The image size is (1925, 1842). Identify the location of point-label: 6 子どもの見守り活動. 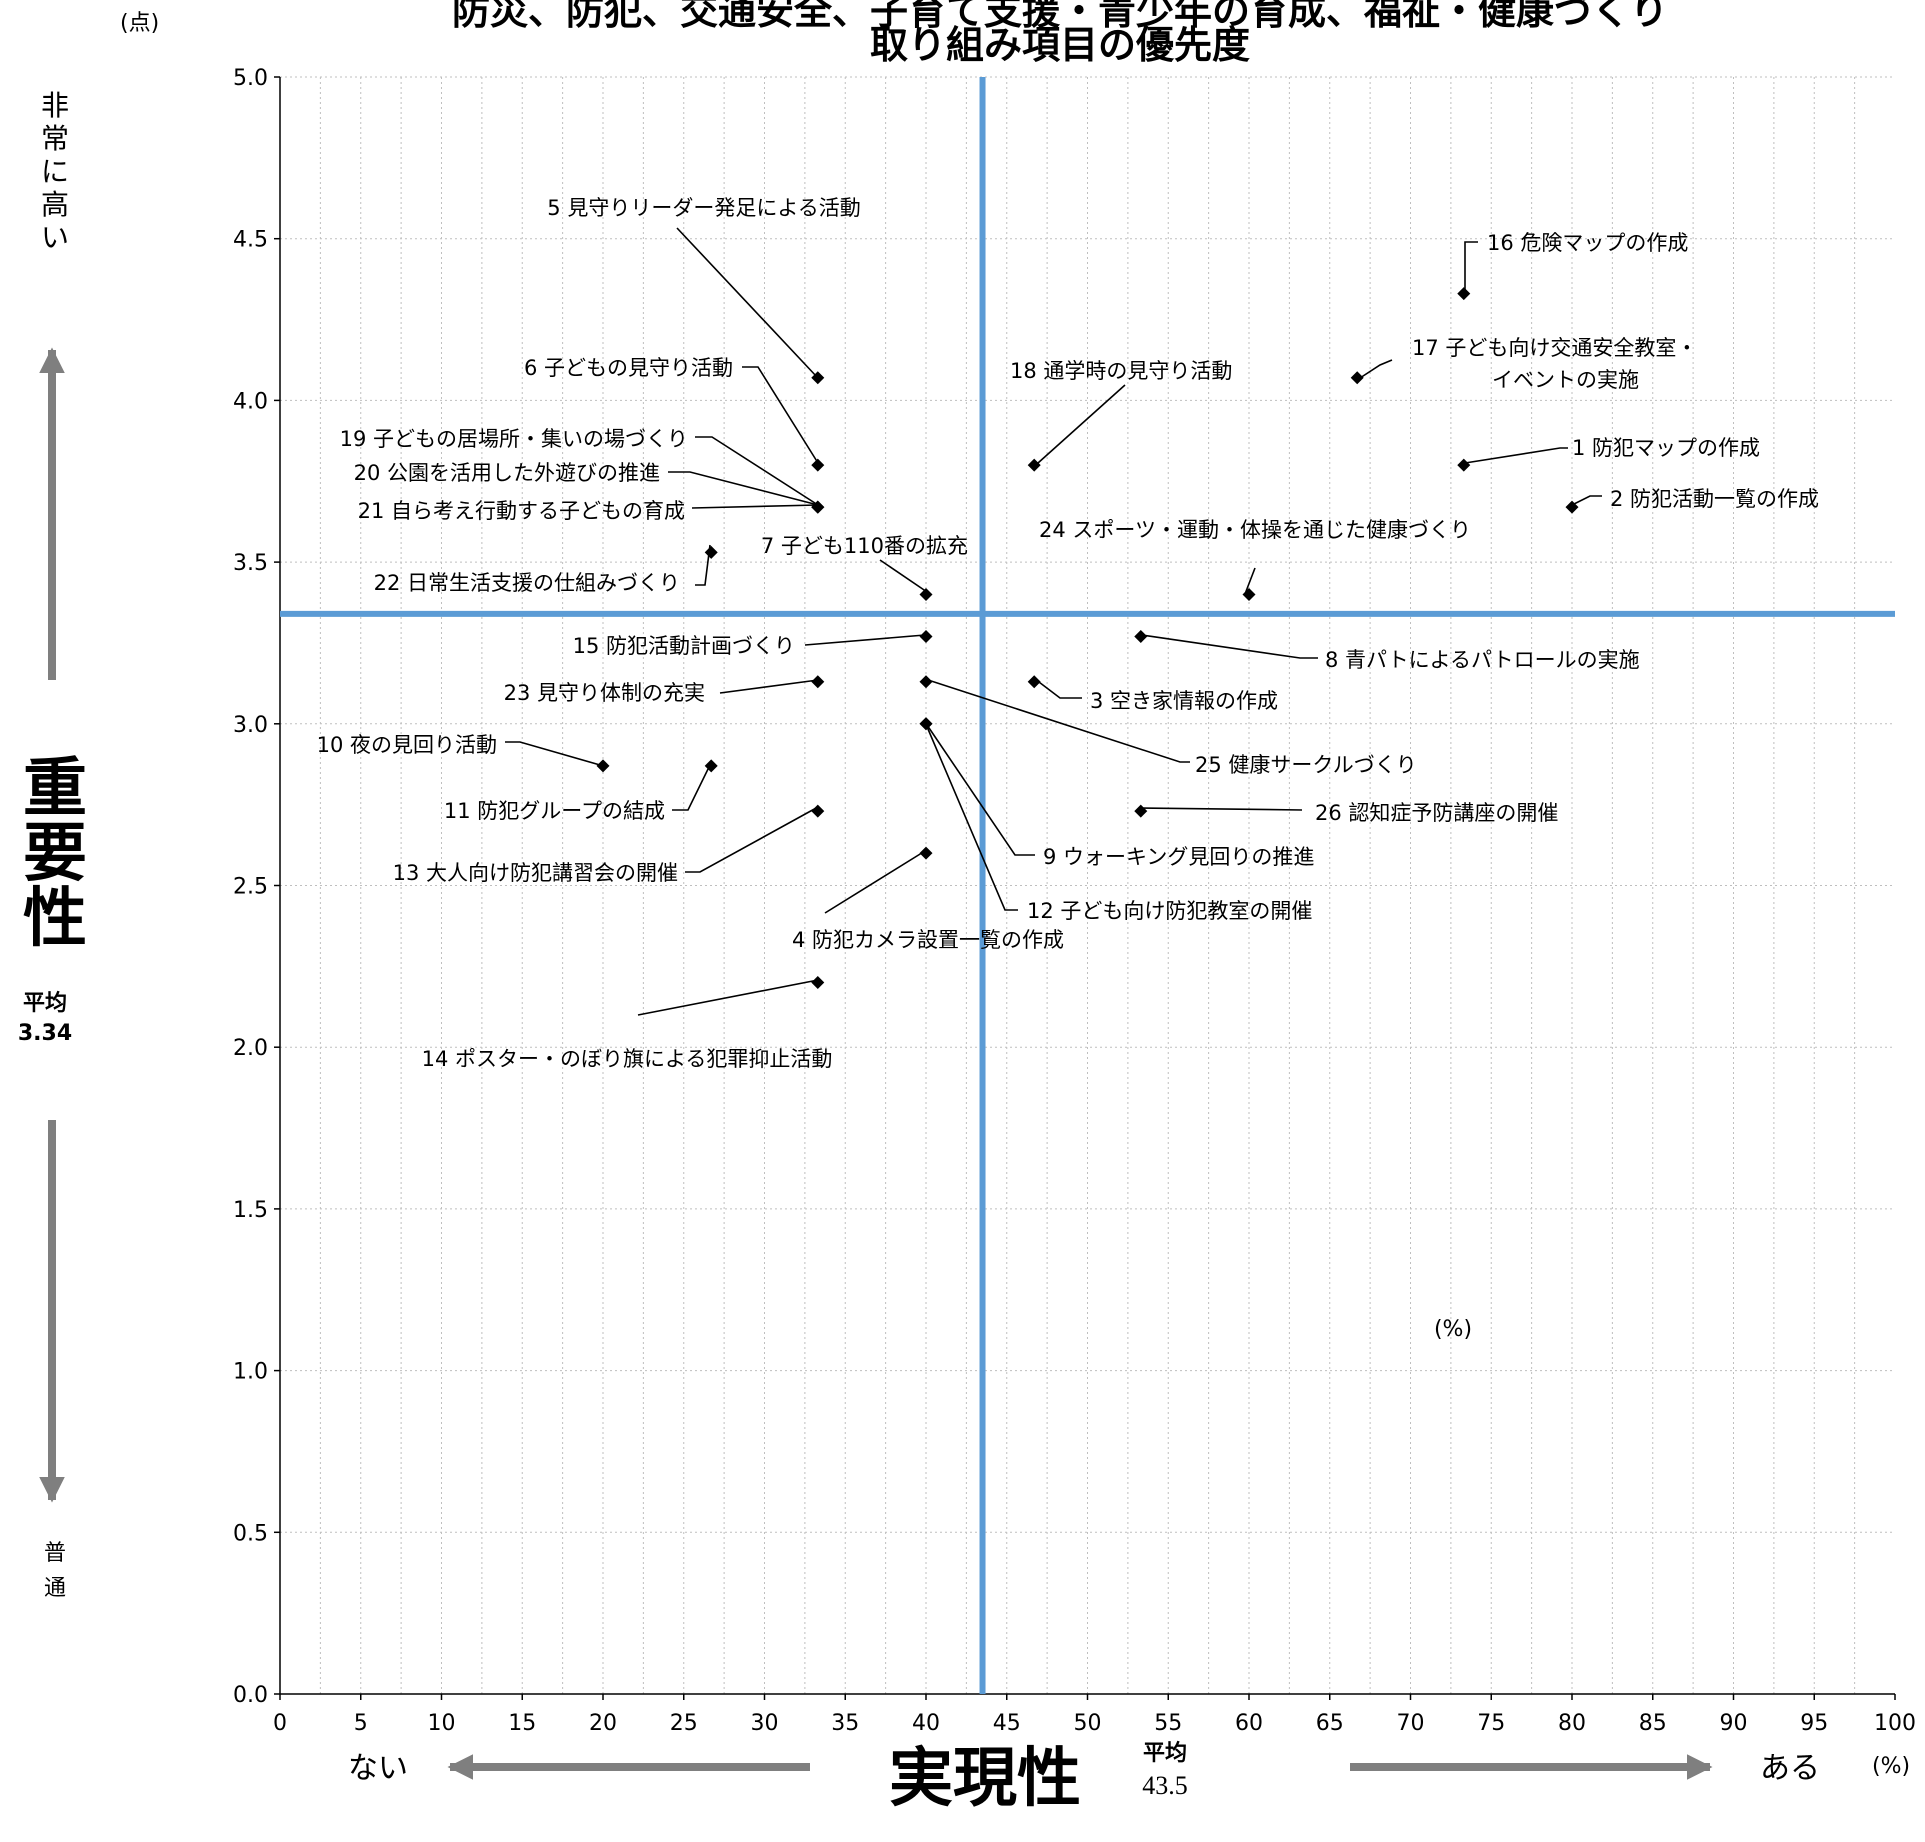
(628, 368).